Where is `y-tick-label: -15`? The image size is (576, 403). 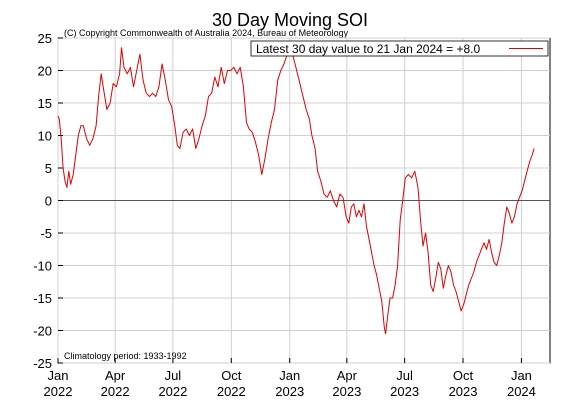
y-tick-label: -15 is located at coordinates (42, 298).